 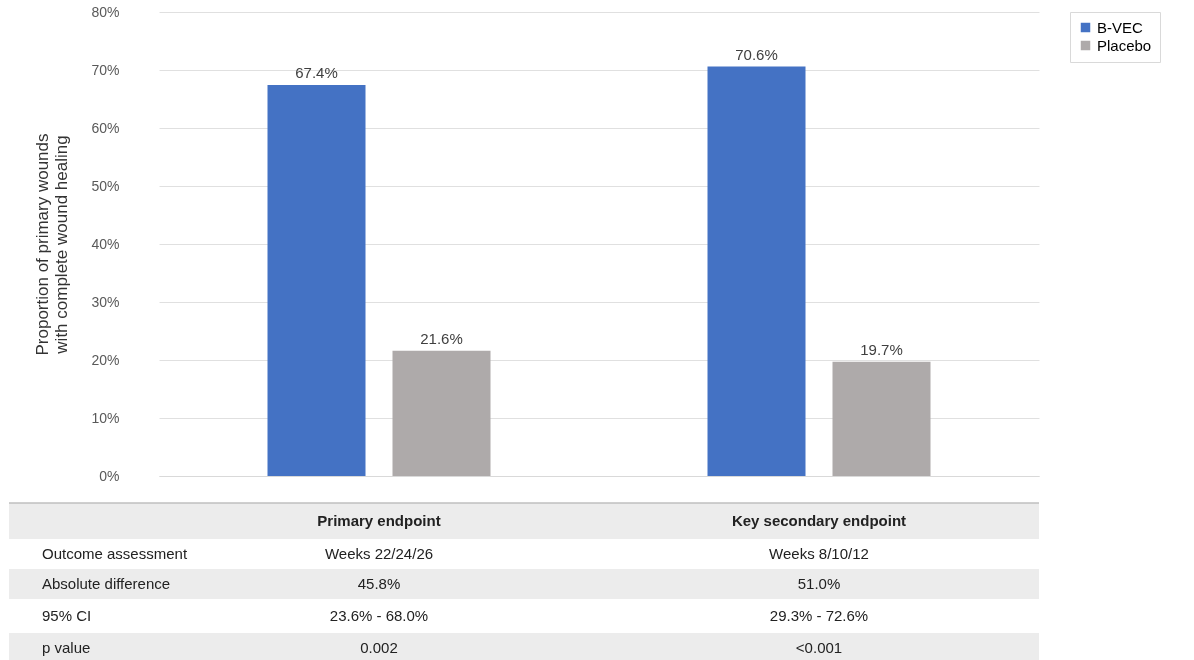 I want to click on text: 95% CI, so click(x=67, y=615).